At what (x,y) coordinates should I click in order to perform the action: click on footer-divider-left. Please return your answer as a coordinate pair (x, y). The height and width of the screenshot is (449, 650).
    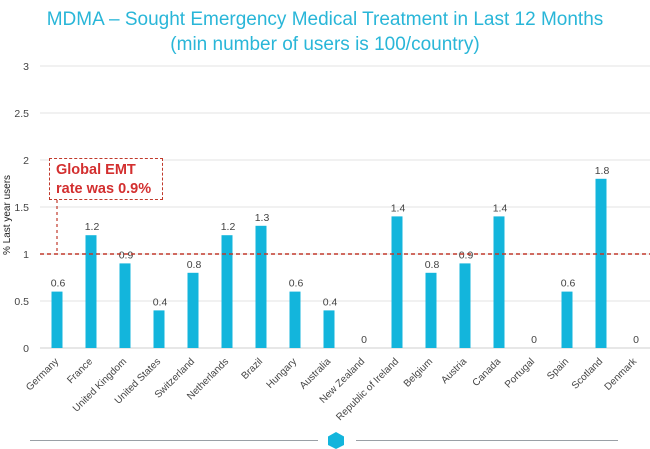
    Looking at the image, I should click on (174, 440).